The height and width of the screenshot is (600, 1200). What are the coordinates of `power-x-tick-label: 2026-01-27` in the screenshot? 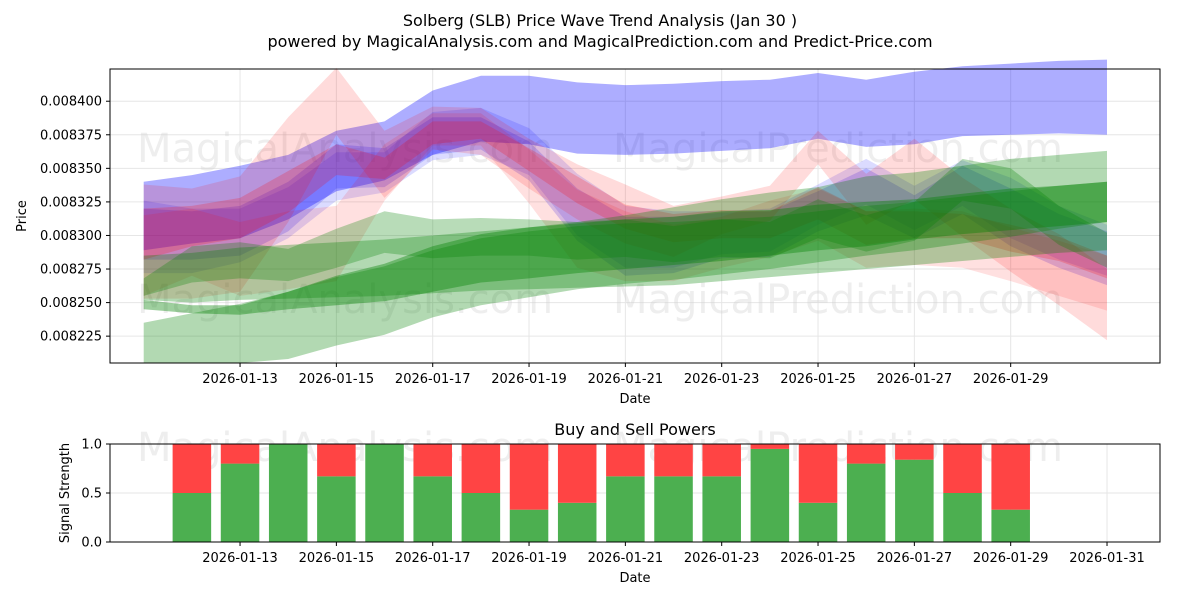 It's located at (915, 558).